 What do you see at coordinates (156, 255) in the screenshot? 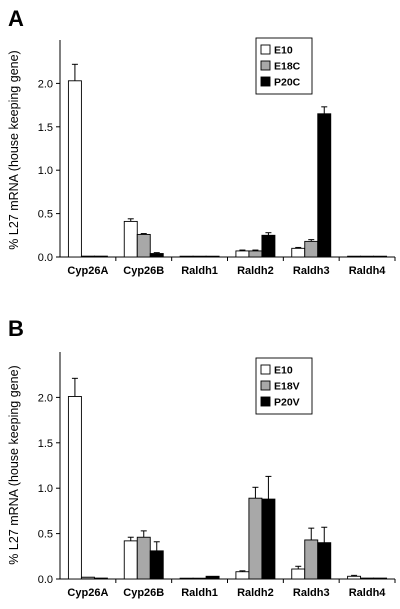
I see `bar-p20c-cyp26b` at bounding box center [156, 255].